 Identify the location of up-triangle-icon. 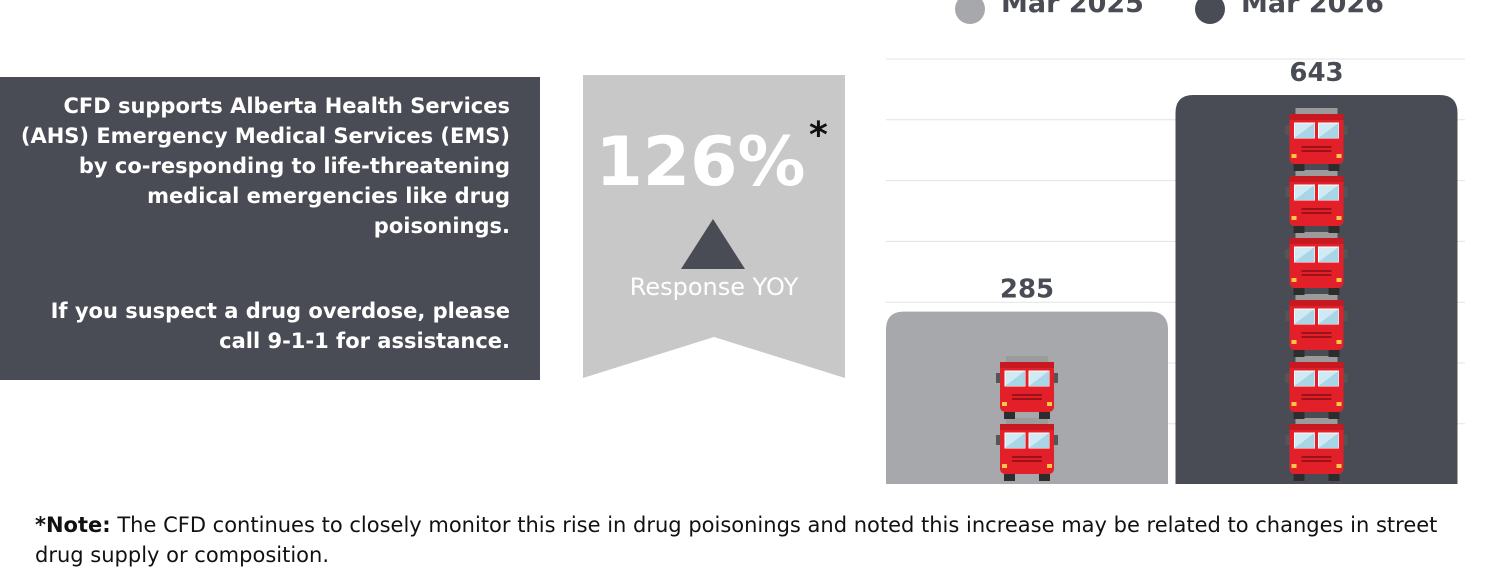
(713, 244).